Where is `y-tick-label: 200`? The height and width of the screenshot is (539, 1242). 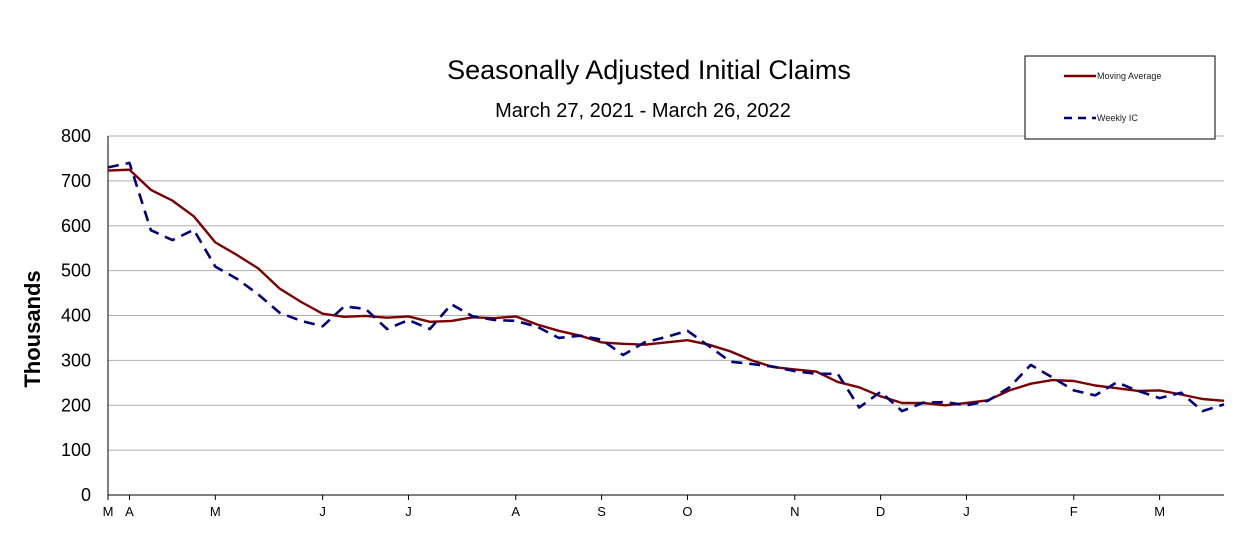
y-tick-label: 200 is located at coordinates (76, 405).